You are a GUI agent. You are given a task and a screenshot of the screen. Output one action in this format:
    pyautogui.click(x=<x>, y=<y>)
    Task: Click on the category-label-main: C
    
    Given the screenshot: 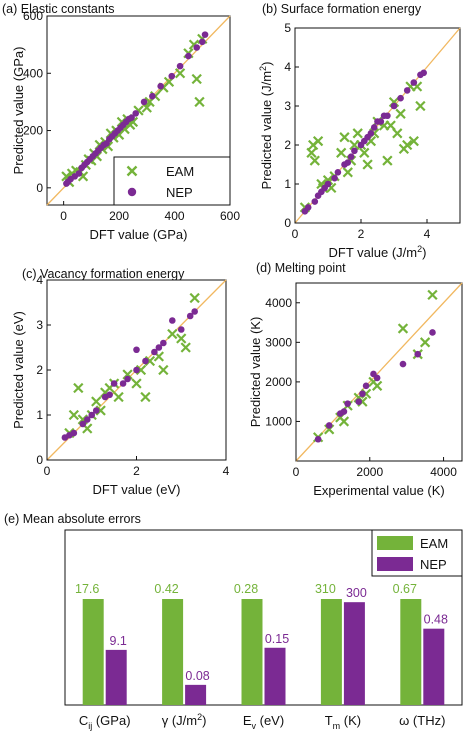 What is the action you would take?
    pyautogui.click(x=83, y=720)
    